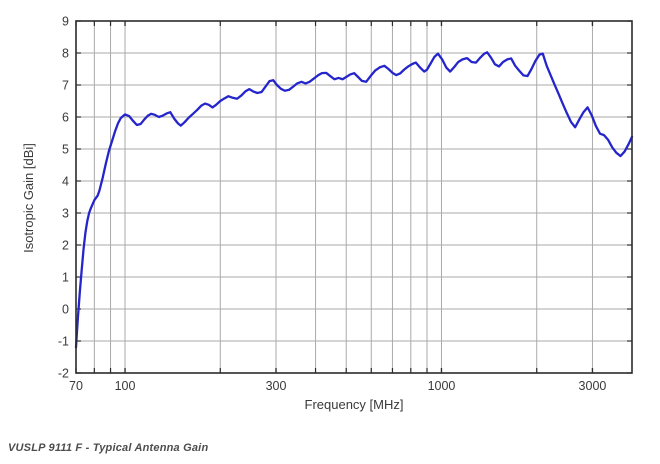 The height and width of the screenshot is (464, 660). Describe the element at coordinates (76, 386) in the screenshot. I see `x-tick-label: 70` at that location.